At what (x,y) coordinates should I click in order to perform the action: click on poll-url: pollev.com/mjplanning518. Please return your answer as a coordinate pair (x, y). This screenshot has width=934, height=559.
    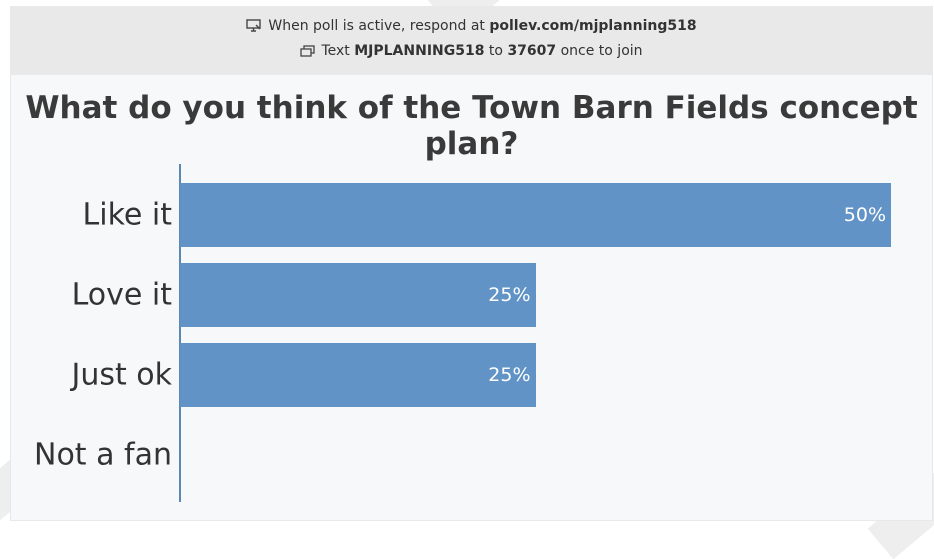
    Looking at the image, I should click on (593, 26).